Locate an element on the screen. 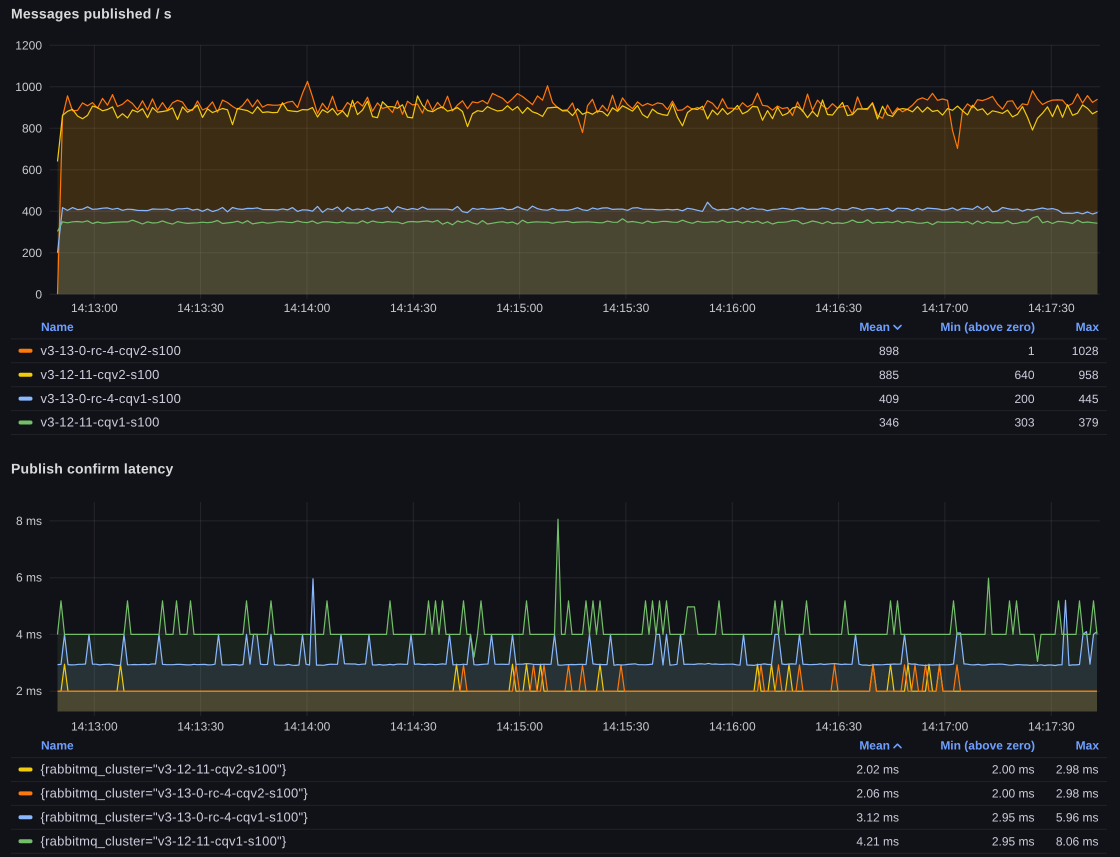 The width and height of the screenshot is (1120, 857). svg-text: v3-12-11-cqv1-s100 is located at coordinates (100, 422).